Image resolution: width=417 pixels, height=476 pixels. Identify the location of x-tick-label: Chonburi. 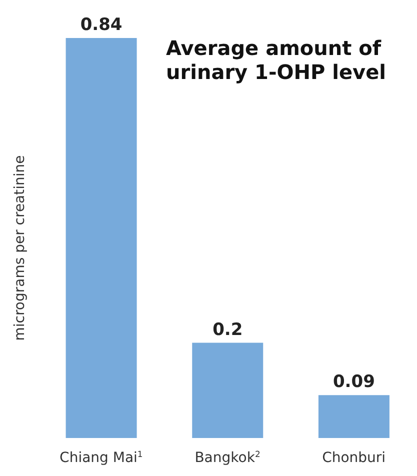
(354, 458).